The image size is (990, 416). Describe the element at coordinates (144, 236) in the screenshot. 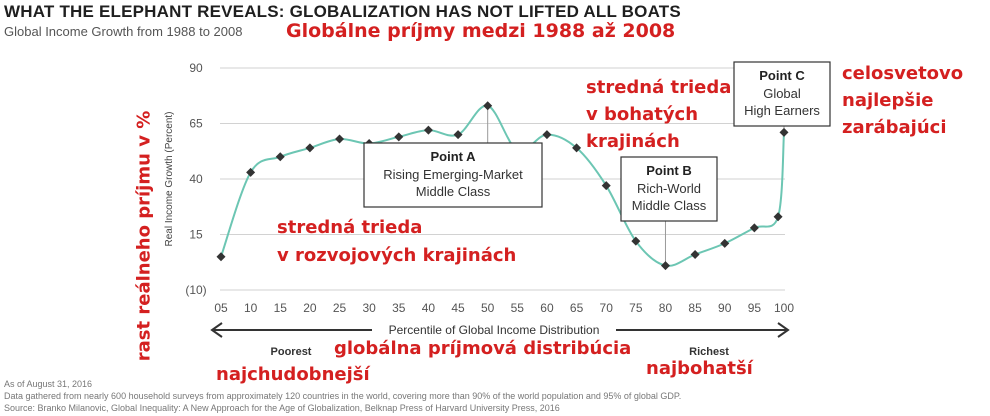

I see `overlay-ylabel-sk: rast reálneho príjmu v %` at that location.